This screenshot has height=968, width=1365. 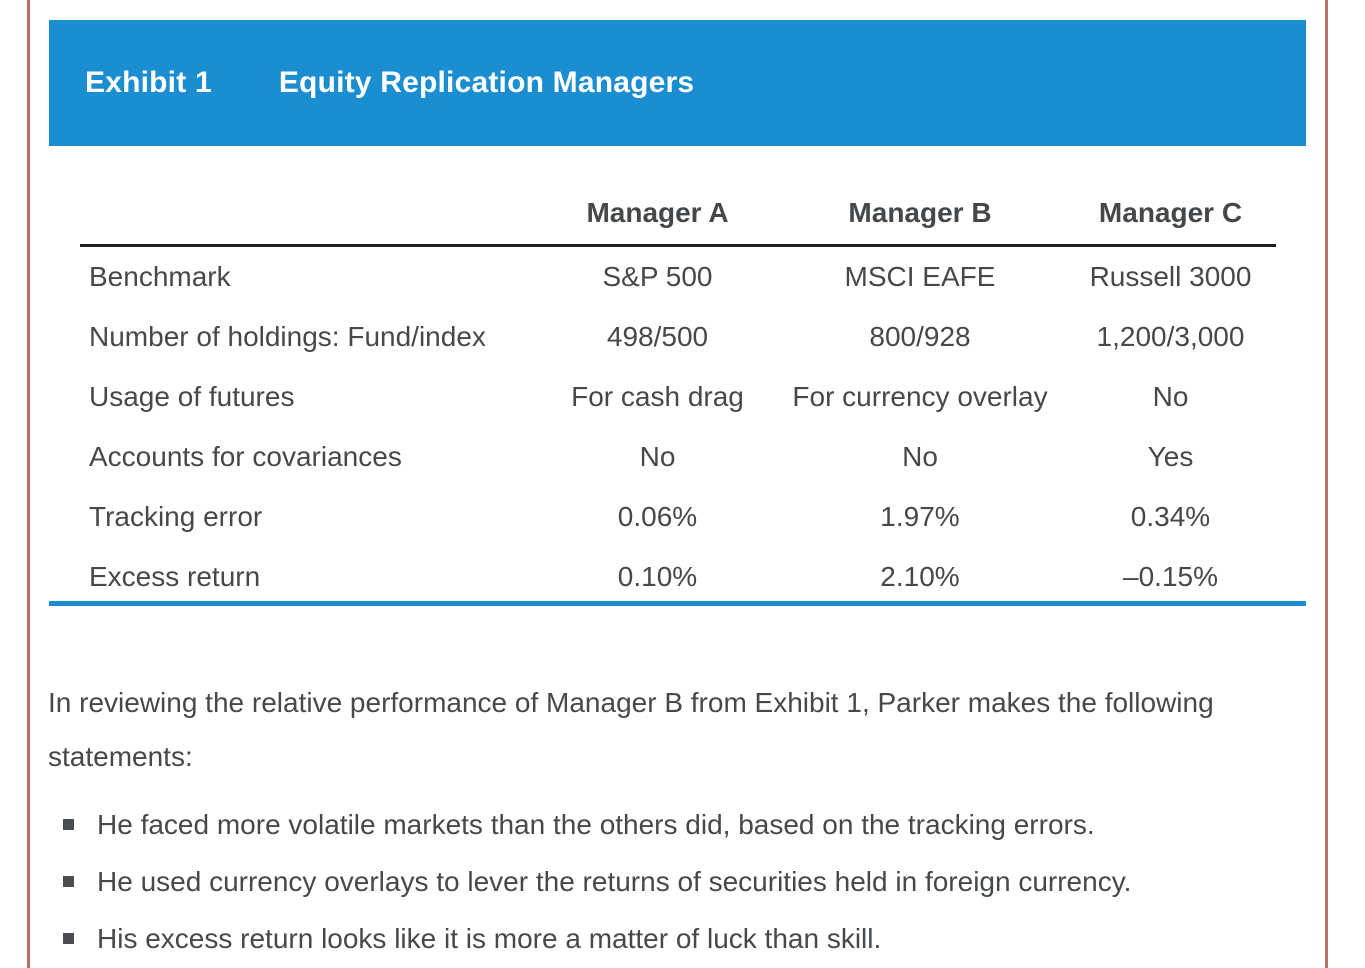 I want to click on row-label: Excess return, so click(x=175, y=576).